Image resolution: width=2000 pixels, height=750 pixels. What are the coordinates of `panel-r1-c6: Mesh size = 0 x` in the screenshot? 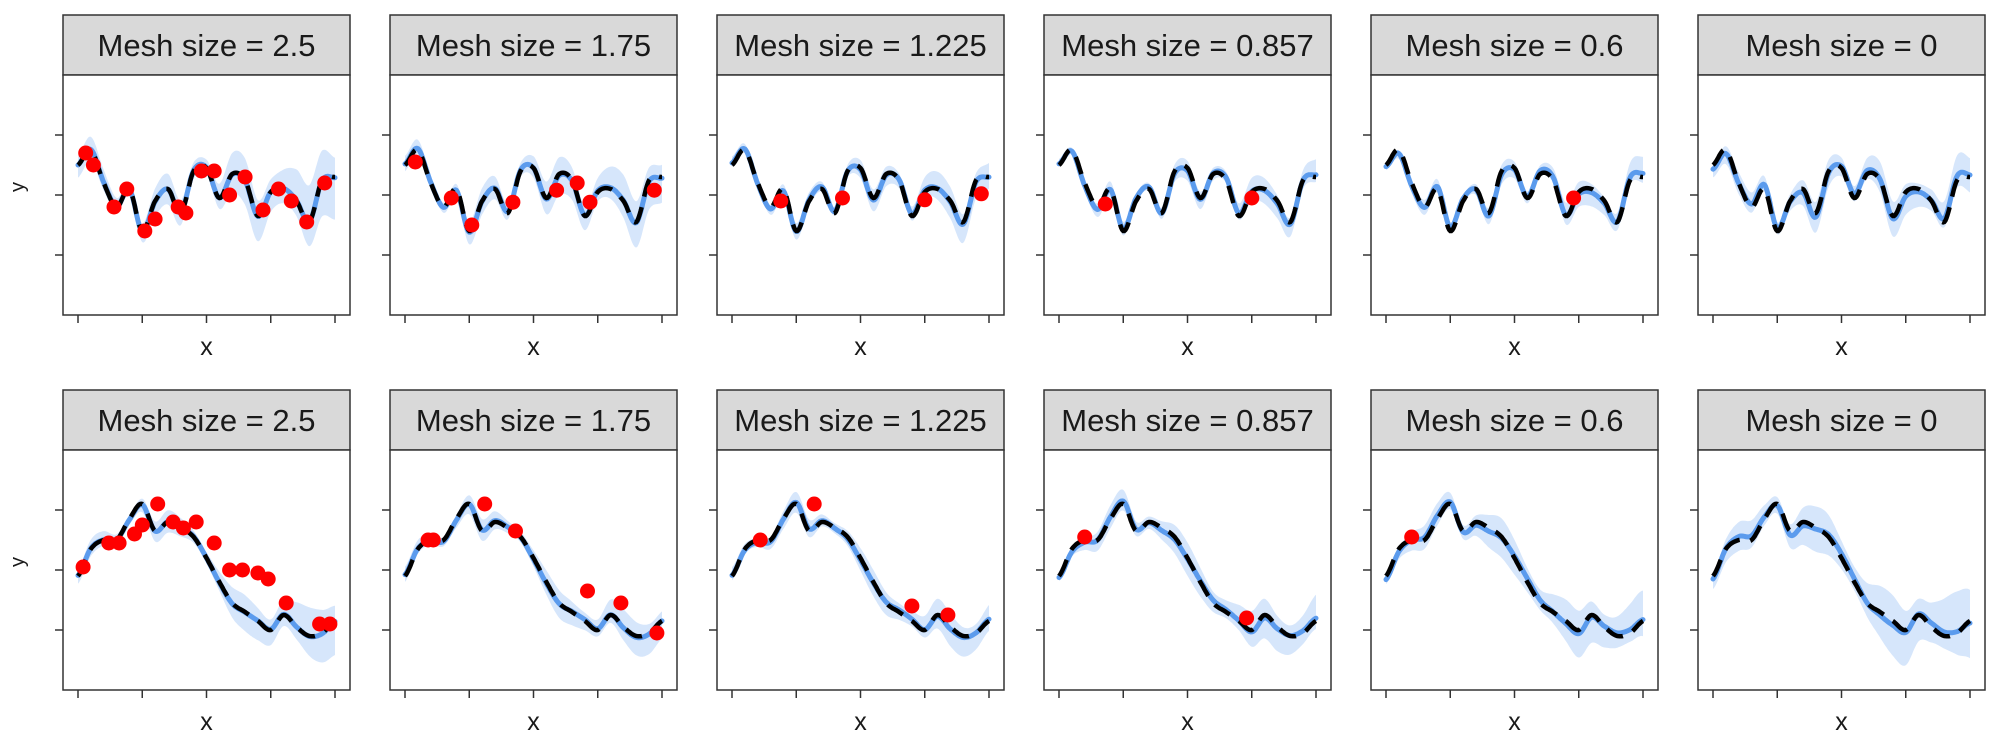 It's located at (1838, 187).